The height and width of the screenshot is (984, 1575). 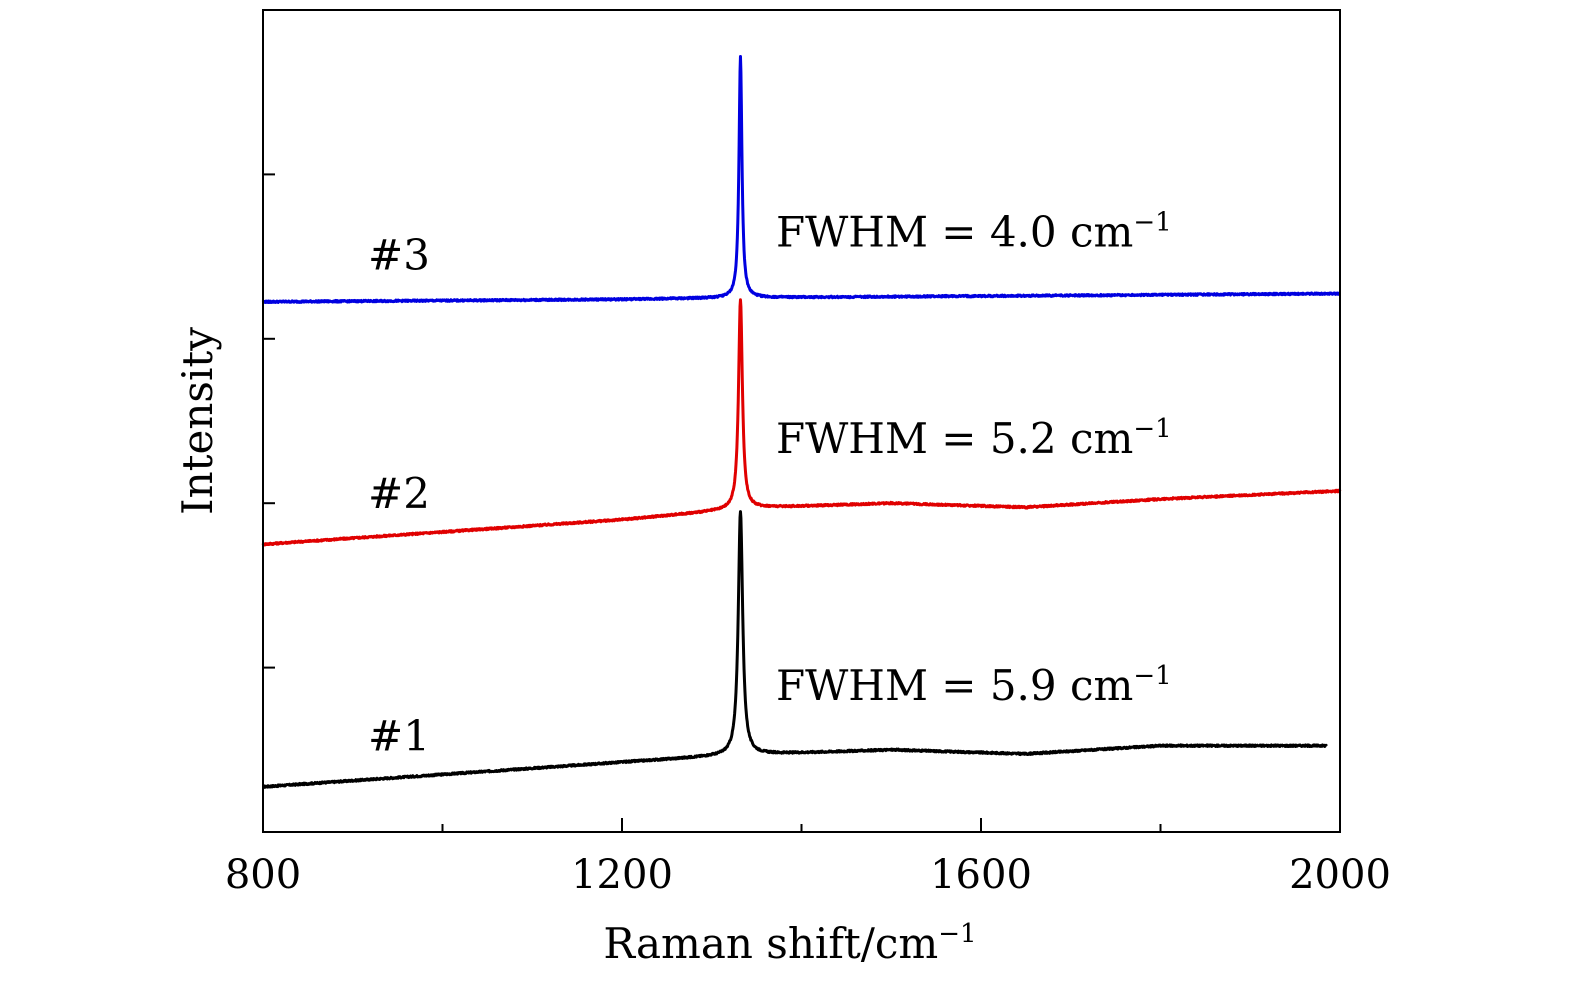 I want to click on fwhm-annotation-2: FWHM = 5.2 cm−1, so click(x=974, y=438).